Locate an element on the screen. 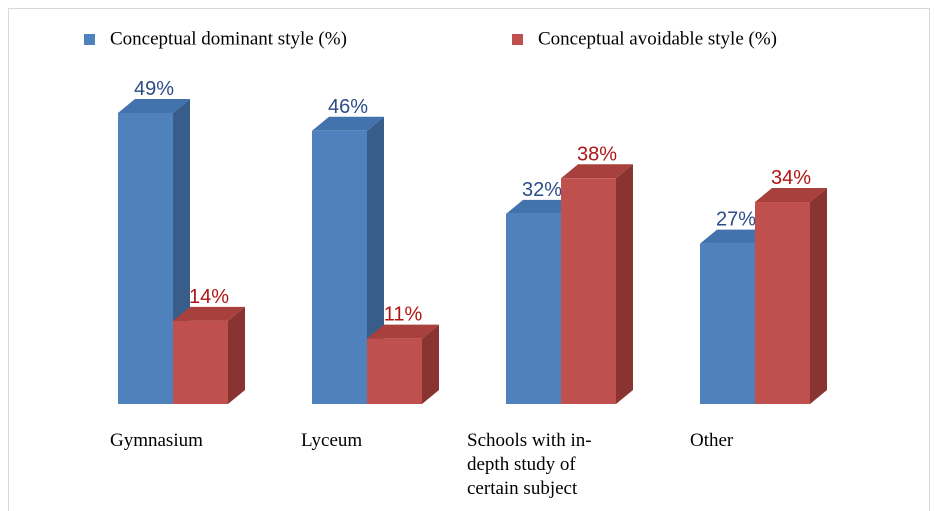 Image resolution: width=934 pixels, height=511 pixels. value-label: 49% is located at coordinates (154, 89).